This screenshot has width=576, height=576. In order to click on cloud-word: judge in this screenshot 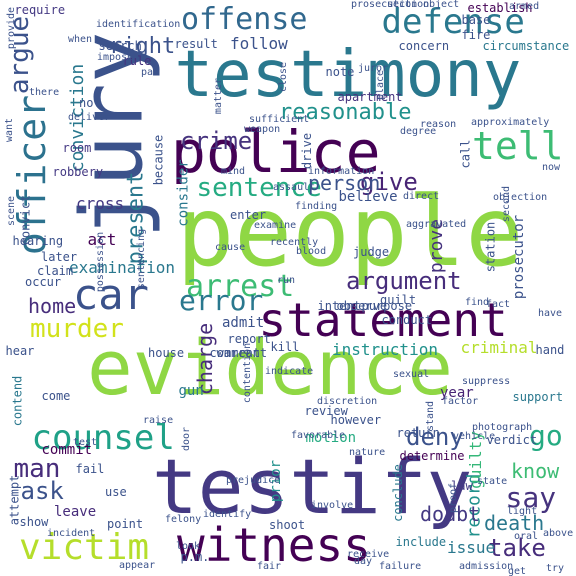, I will do `click(371, 252)`.